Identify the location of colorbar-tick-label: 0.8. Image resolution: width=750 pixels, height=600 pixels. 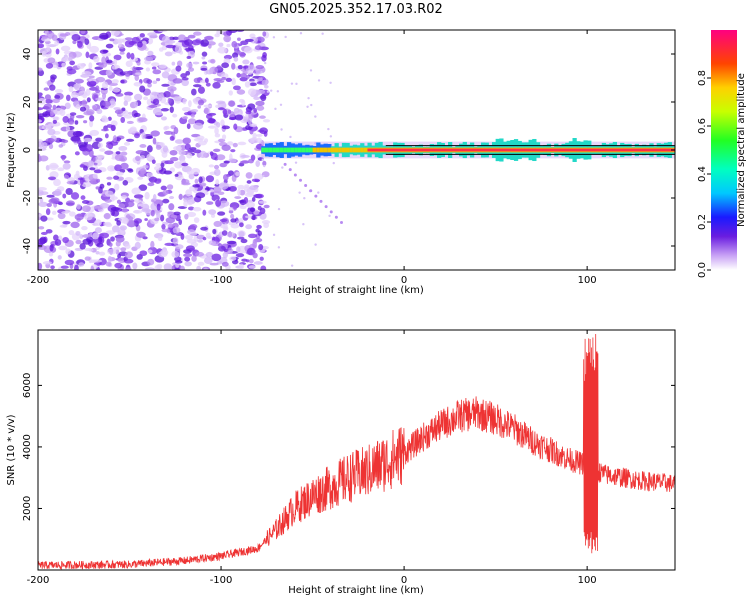
(702, 78).